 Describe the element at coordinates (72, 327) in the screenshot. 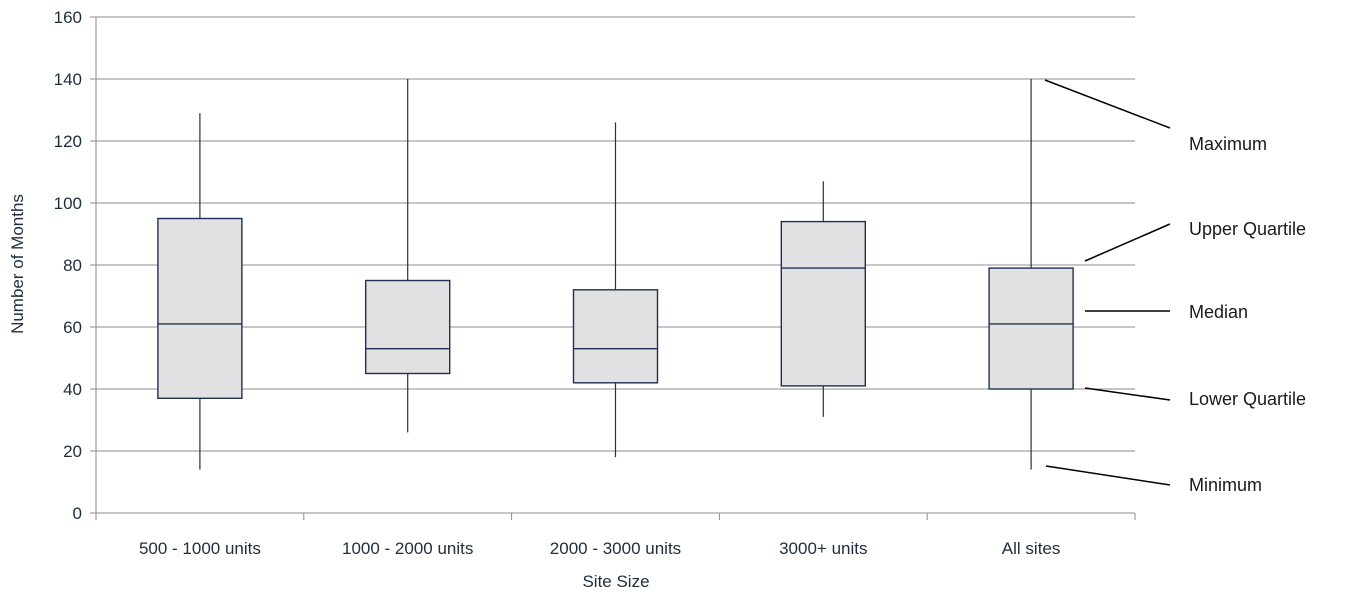

I see `y-tick-label: 60` at that location.